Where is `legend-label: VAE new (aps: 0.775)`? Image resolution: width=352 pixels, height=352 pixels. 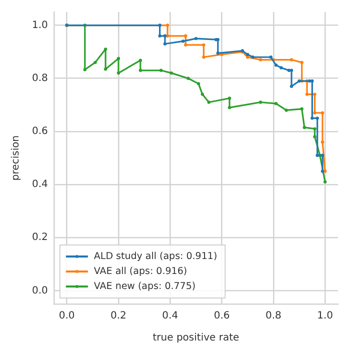 legend-label: VAE new (aps: 0.775) is located at coordinates (145, 286).